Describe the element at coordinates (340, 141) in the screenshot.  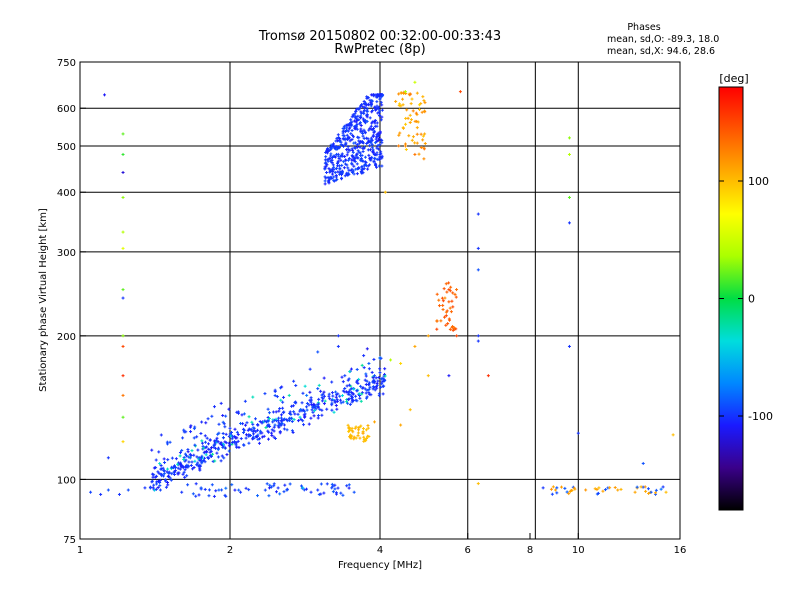
I see `data-point-514-v` at that location.